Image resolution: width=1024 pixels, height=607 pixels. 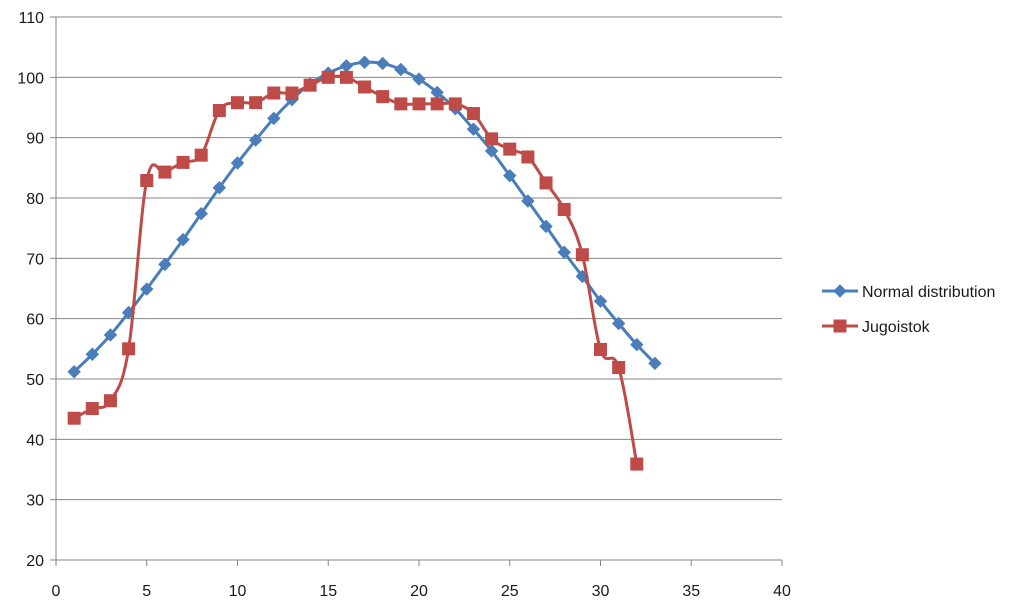 I want to click on x-tick-label: 5, so click(x=146, y=591).